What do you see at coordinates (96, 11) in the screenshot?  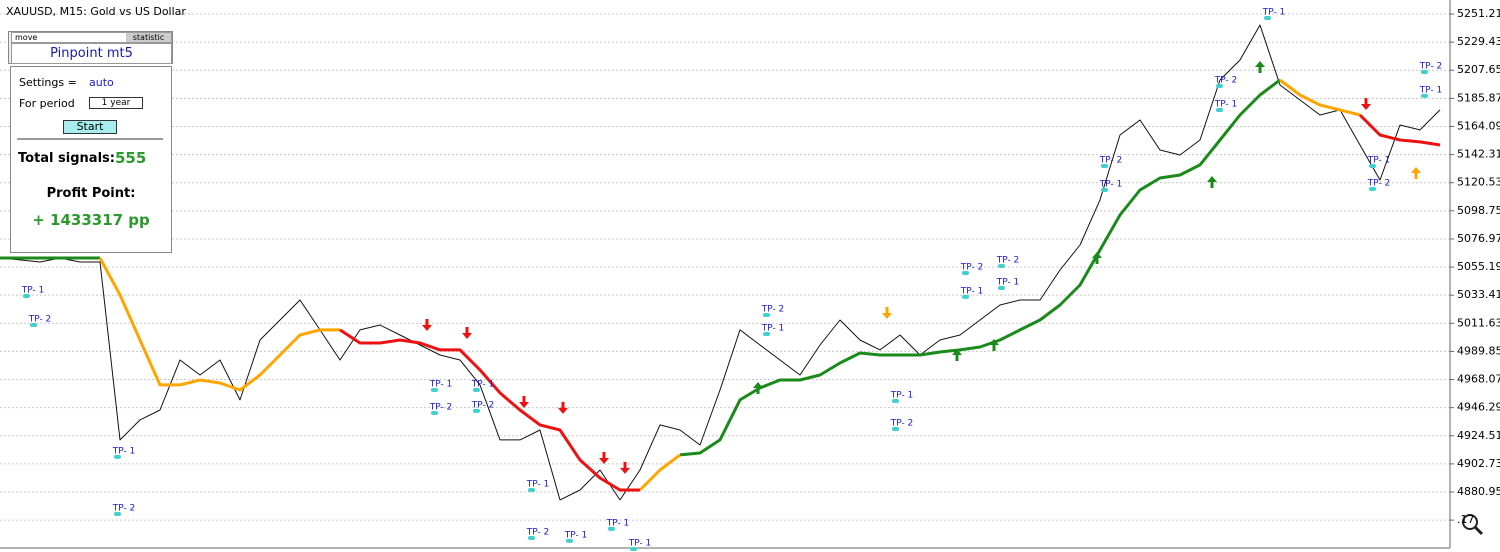 I see `chart-title: XAUUSD, M15: Gold vs US Dollar` at bounding box center [96, 11].